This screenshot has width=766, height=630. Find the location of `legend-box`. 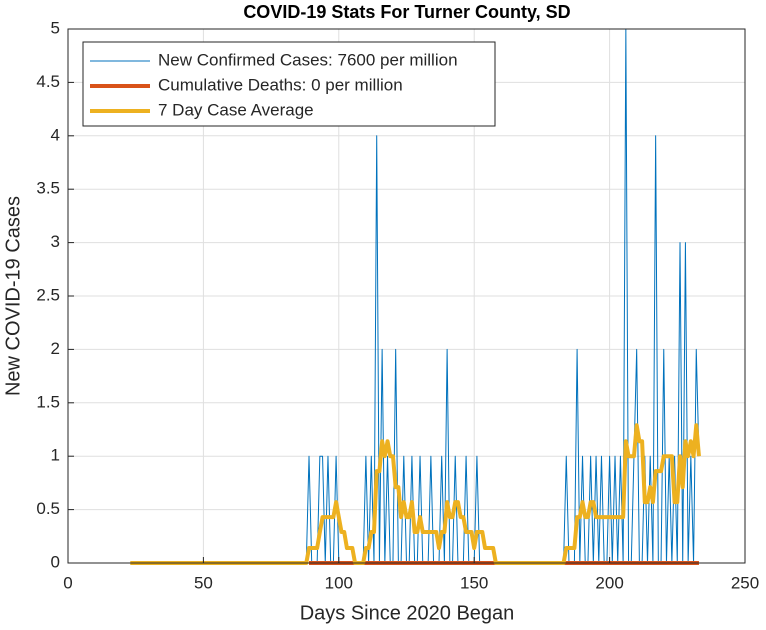

legend-box is located at coordinates (289, 84).